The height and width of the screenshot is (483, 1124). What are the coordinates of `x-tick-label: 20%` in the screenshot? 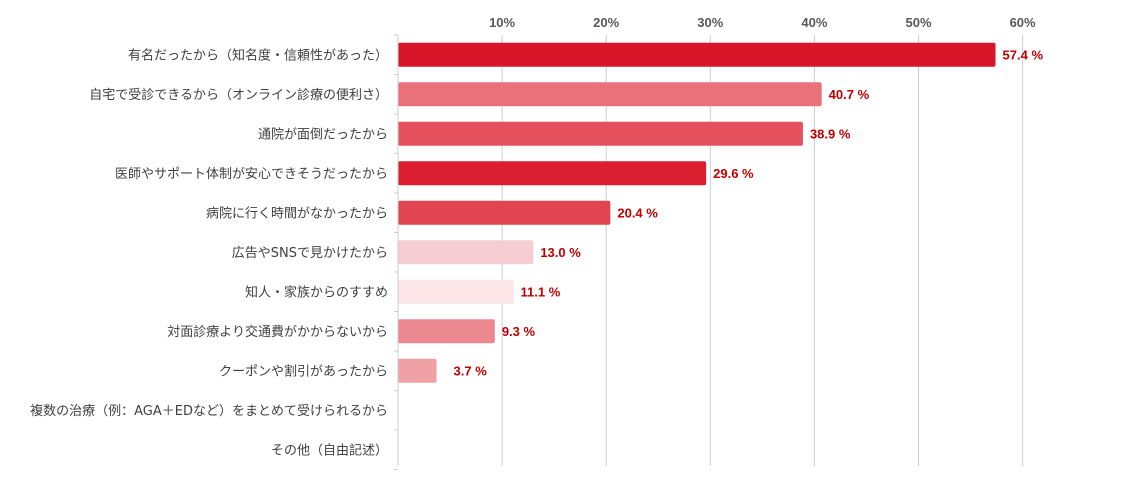 It's located at (606, 22).